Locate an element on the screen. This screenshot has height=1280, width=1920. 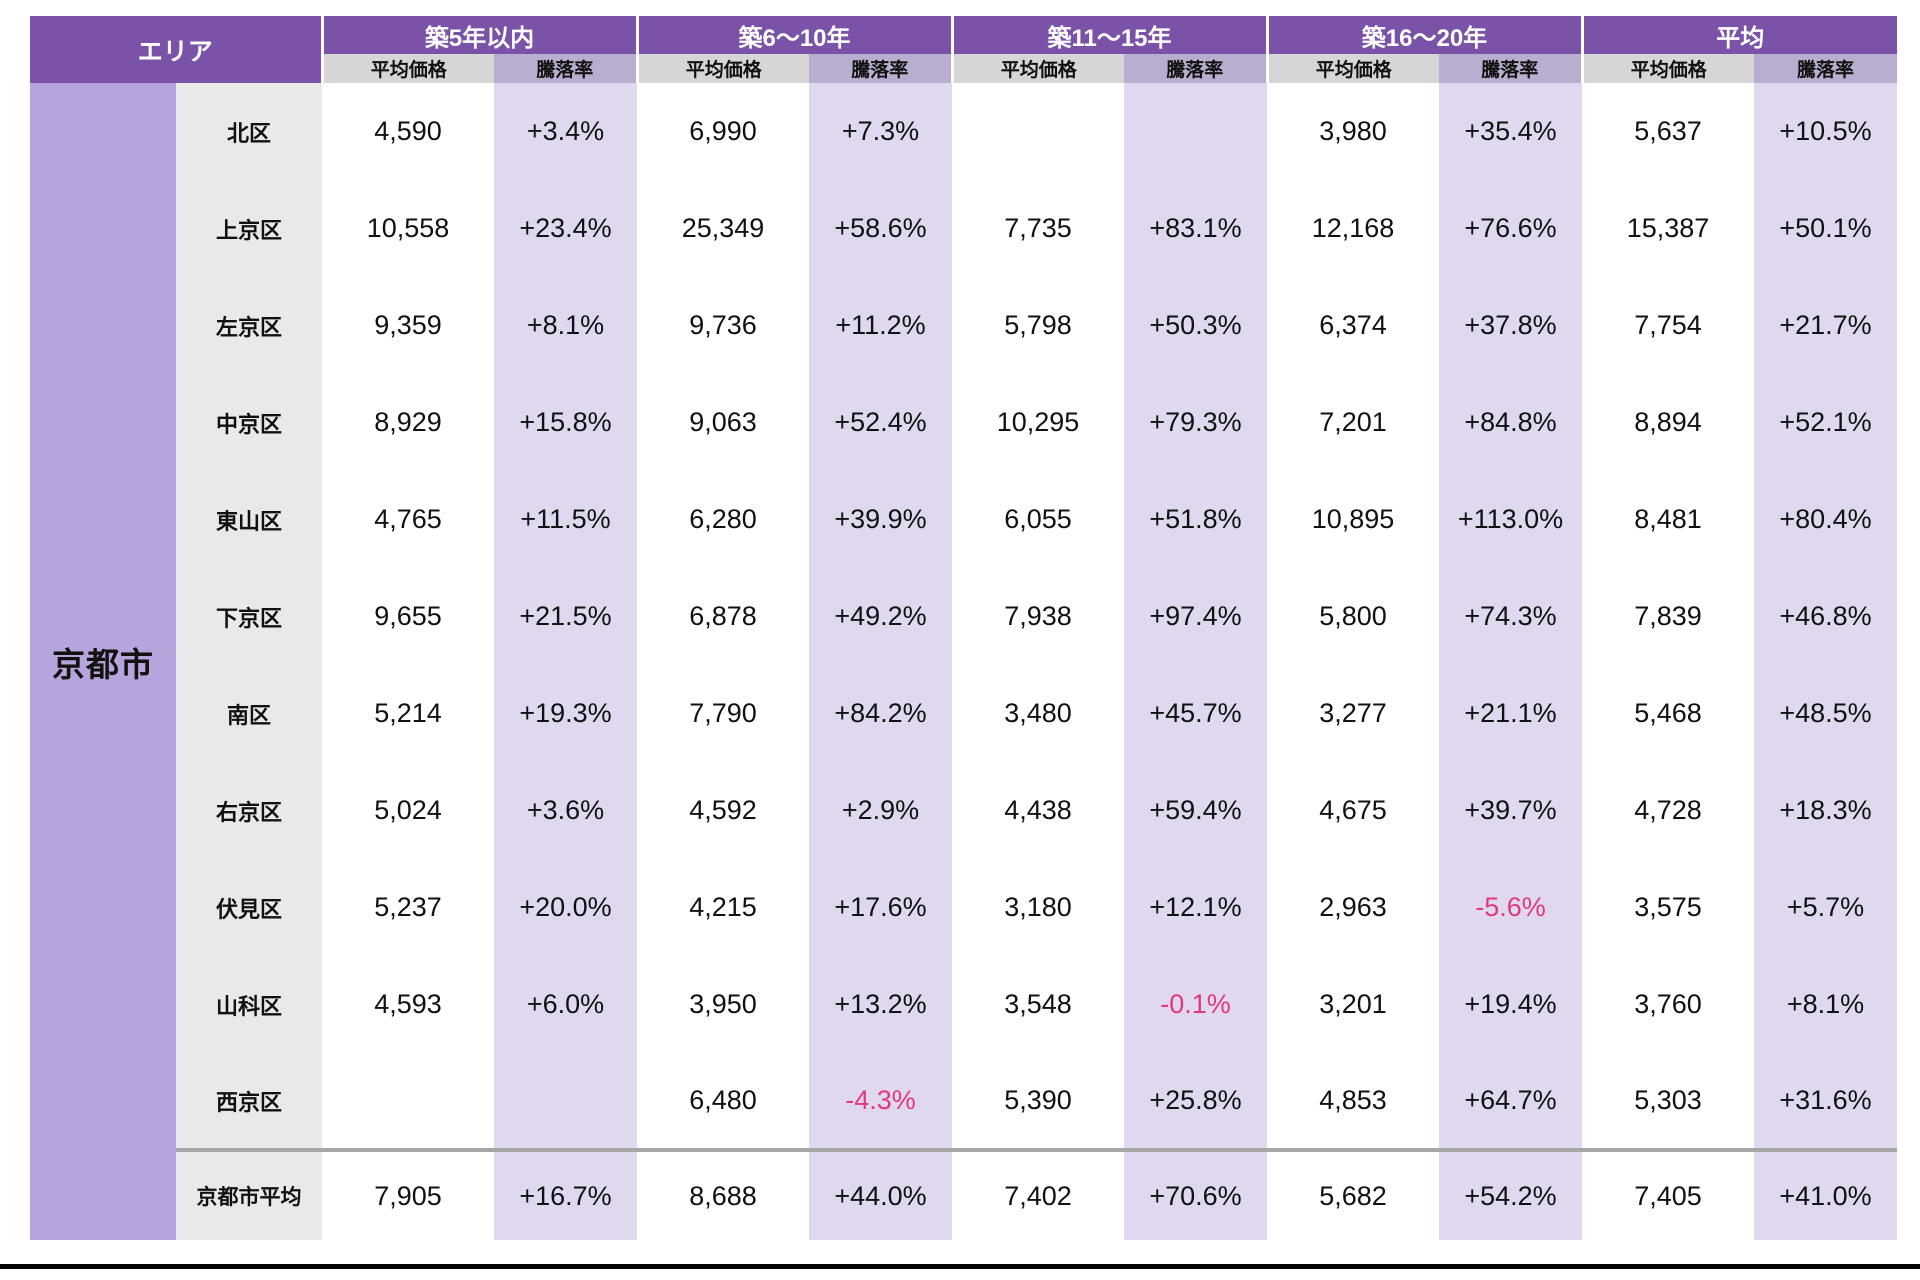
avg-price-cell: 7,790 is located at coordinates (723, 713).